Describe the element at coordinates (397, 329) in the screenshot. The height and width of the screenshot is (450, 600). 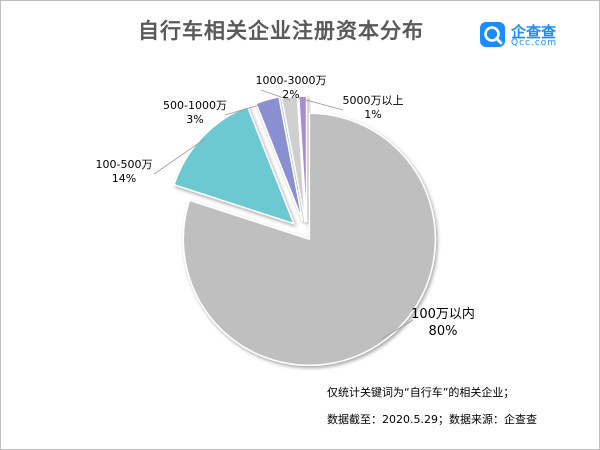
I see `leader-line-under-100w` at that location.